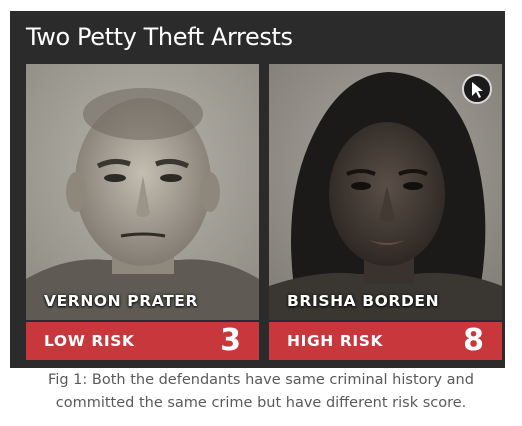 This screenshot has width=522, height=426. Describe the element at coordinates (121, 301) in the screenshot. I see `defendant-name: VERNON PRATER` at that location.